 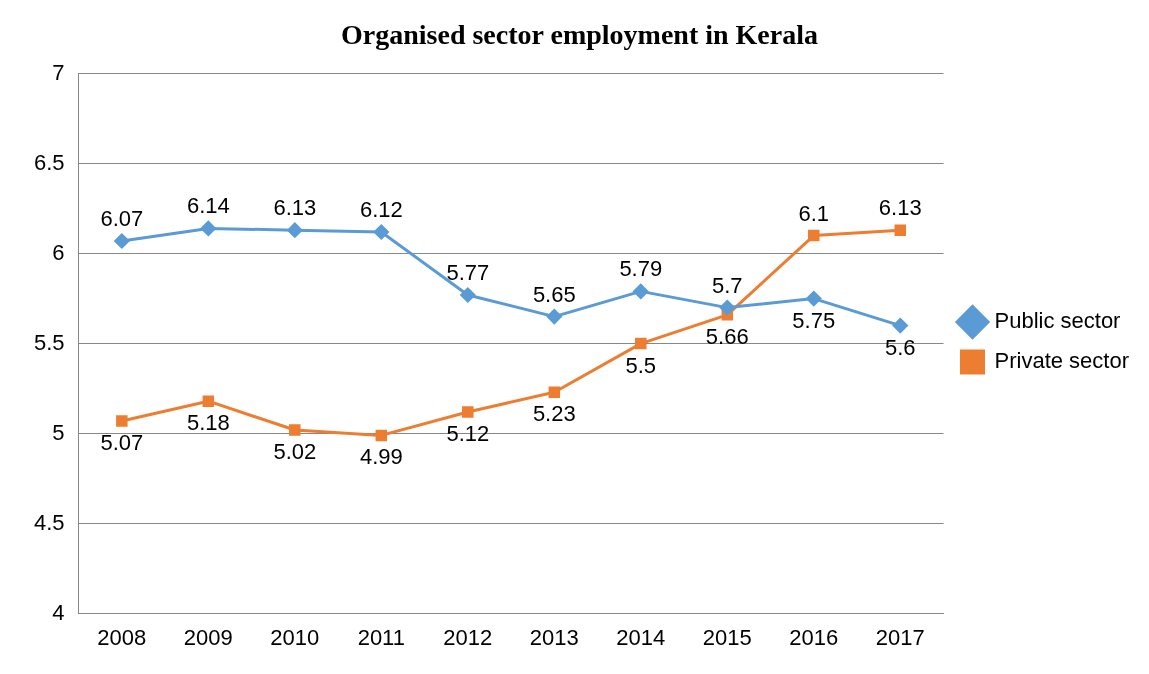 What do you see at coordinates (727, 637) in the screenshot?
I see `x-tick-label: 2015` at bounding box center [727, 637].